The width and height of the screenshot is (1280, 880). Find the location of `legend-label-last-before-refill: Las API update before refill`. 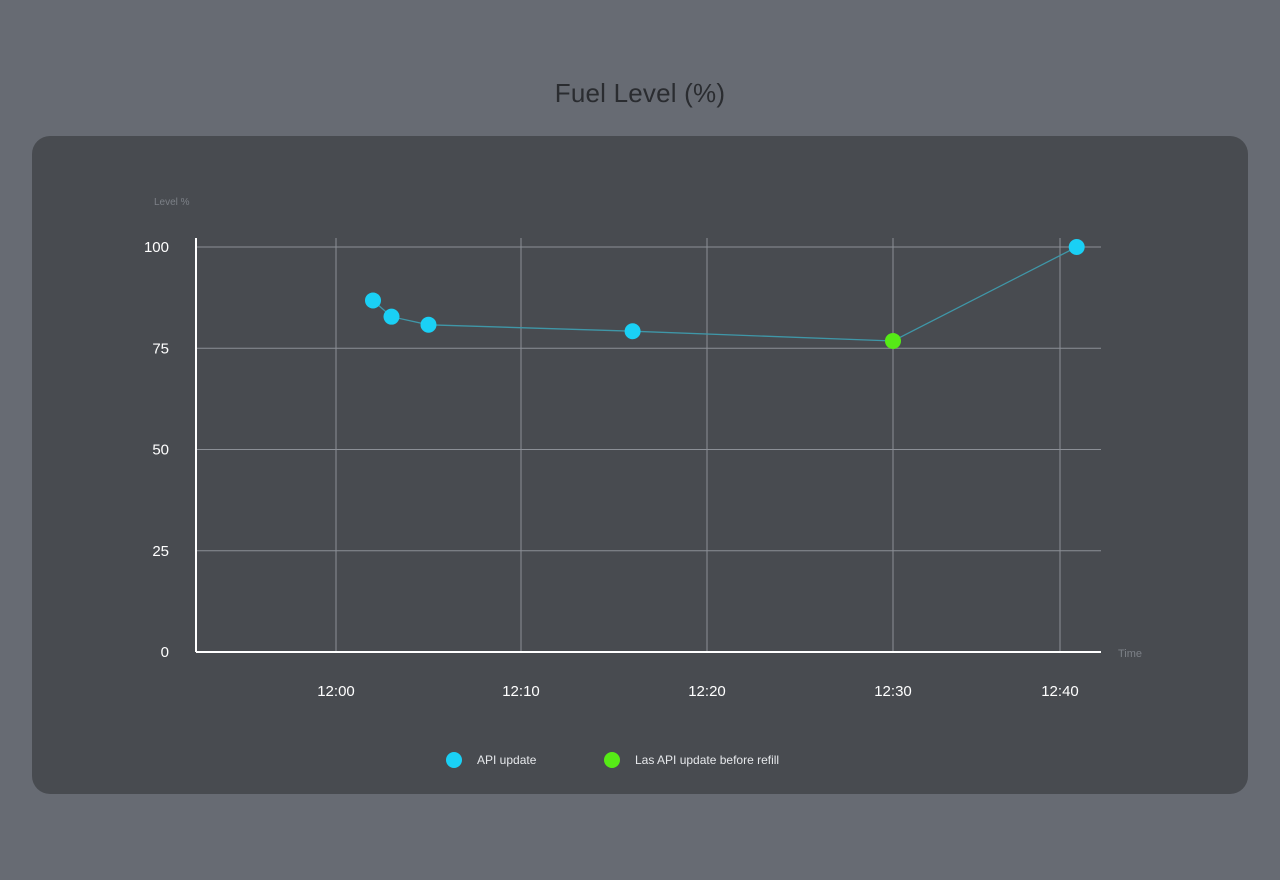

legend-label-last-before-refill: Las API update before refill is located at coordinates (707, 760).